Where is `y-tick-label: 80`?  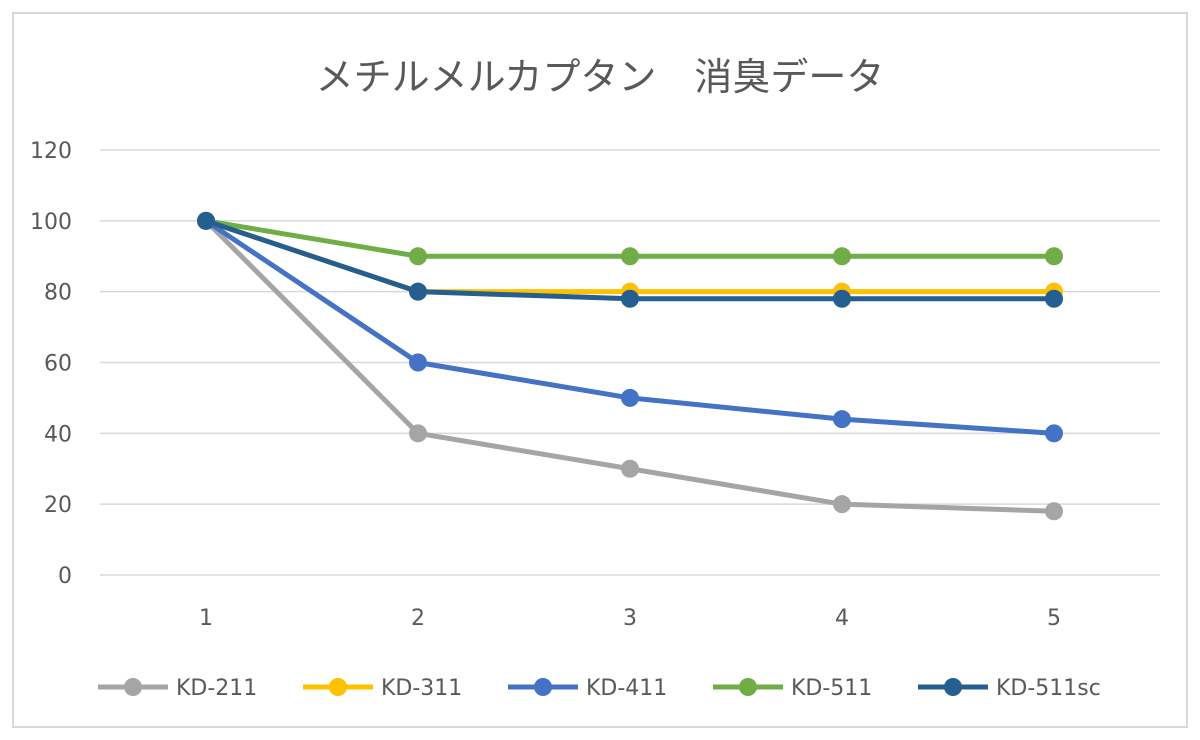 y-tick-label: 80 is located at coordinates (58, 293).